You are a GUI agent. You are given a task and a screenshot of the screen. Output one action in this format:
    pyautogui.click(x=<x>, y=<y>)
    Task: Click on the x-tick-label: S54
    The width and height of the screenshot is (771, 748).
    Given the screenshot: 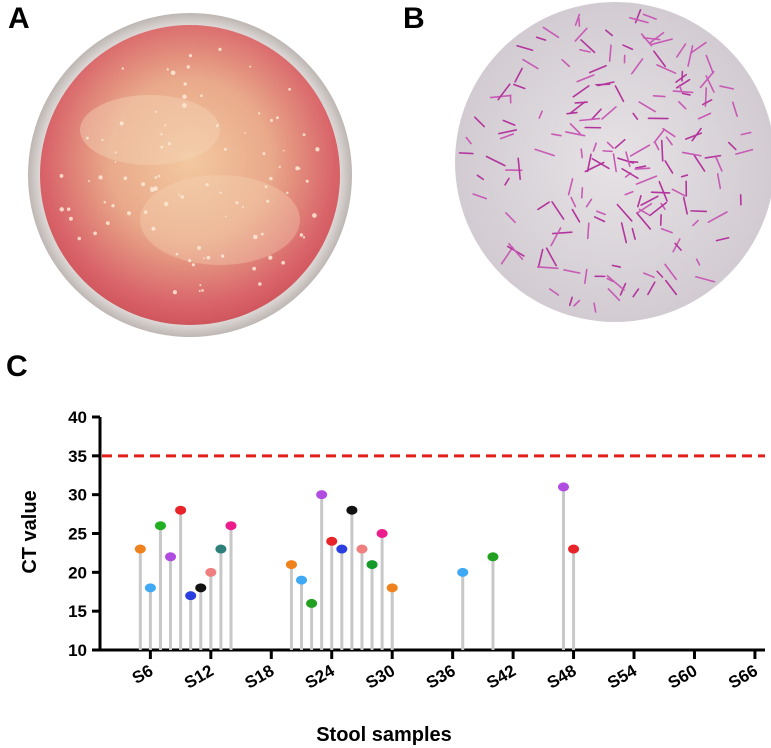 What is the action you would take?
    pyautogui.click(x=622, y=677)
    